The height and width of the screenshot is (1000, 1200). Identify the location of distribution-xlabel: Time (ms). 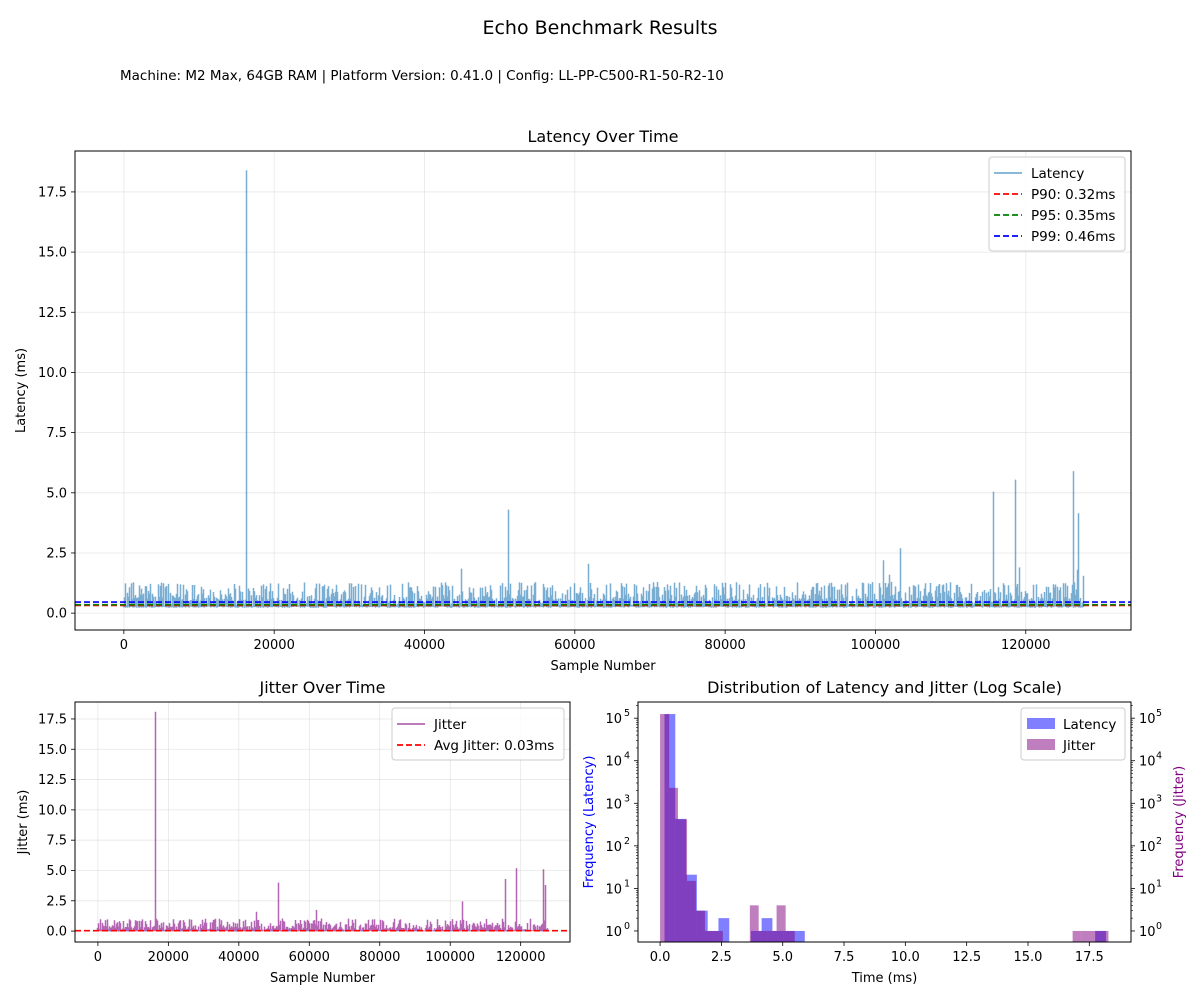
(884, 978).